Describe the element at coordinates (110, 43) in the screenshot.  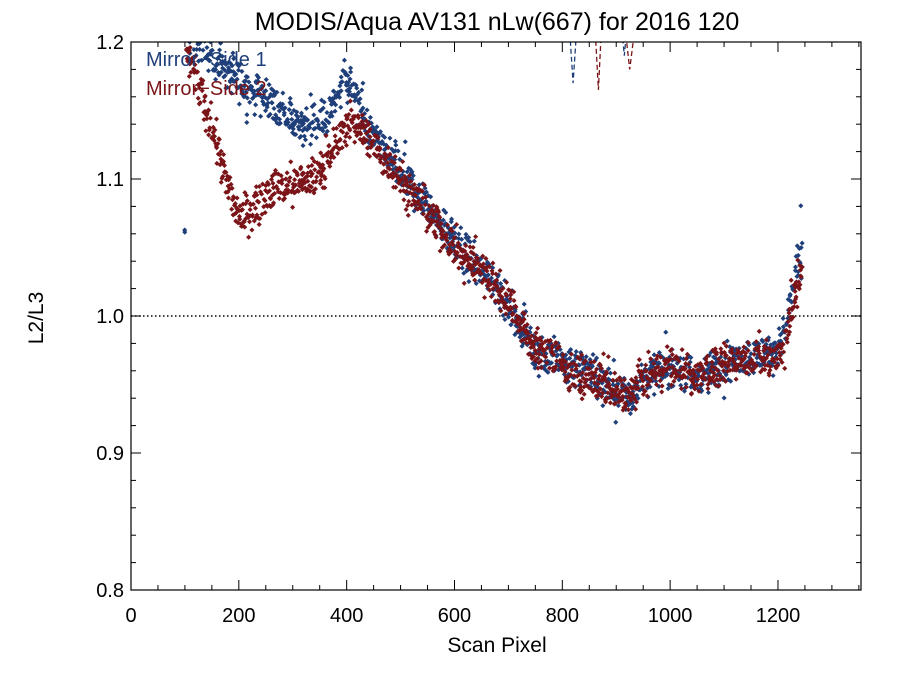
I see `y-tick-label: 1.2` at that location.